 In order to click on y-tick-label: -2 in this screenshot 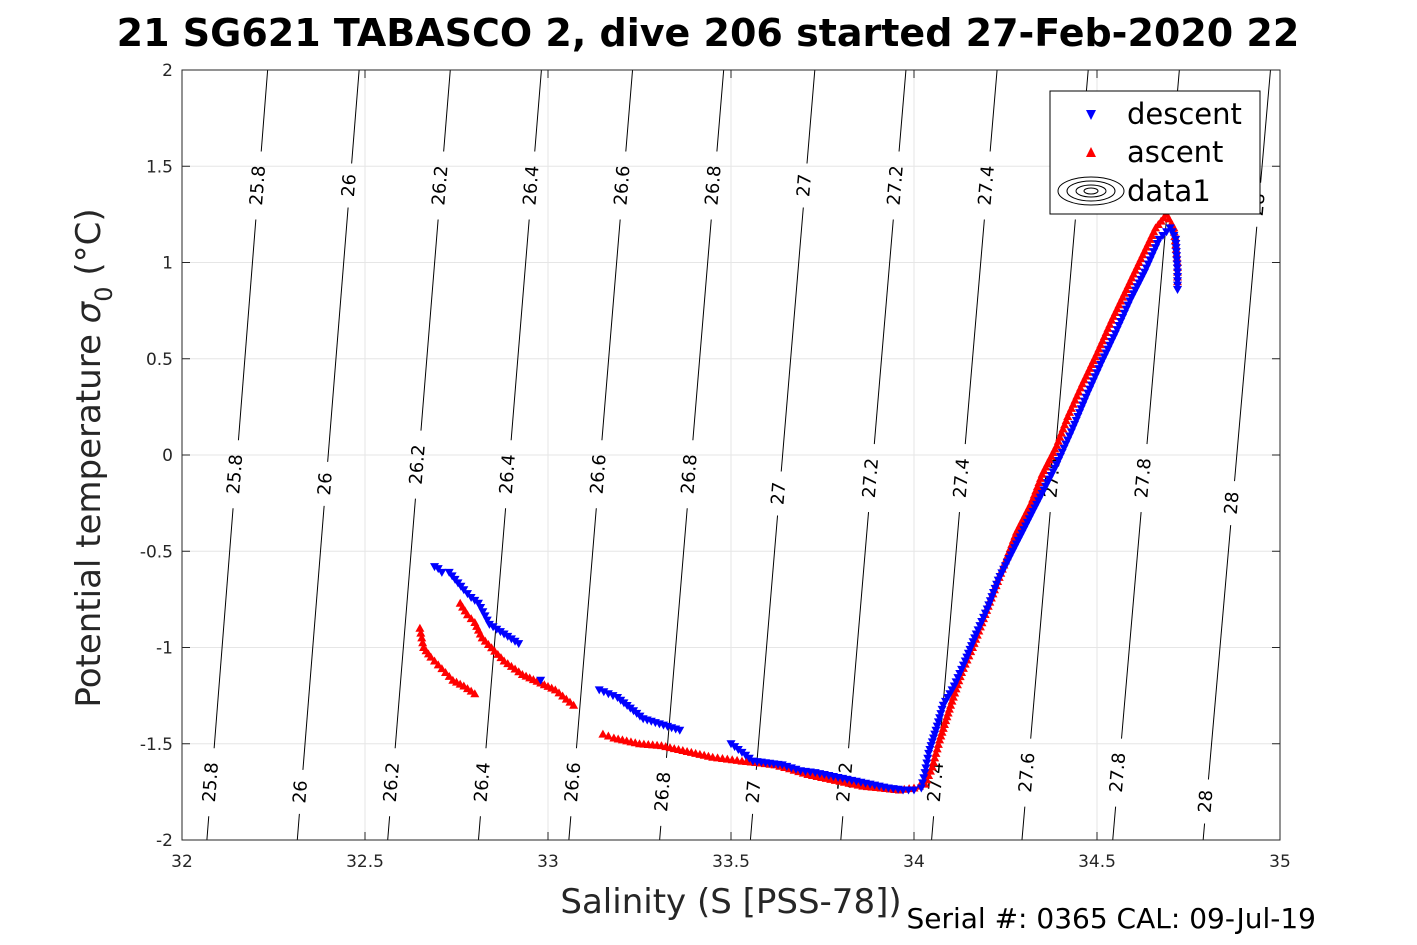, I will do `click(164, 841)`.